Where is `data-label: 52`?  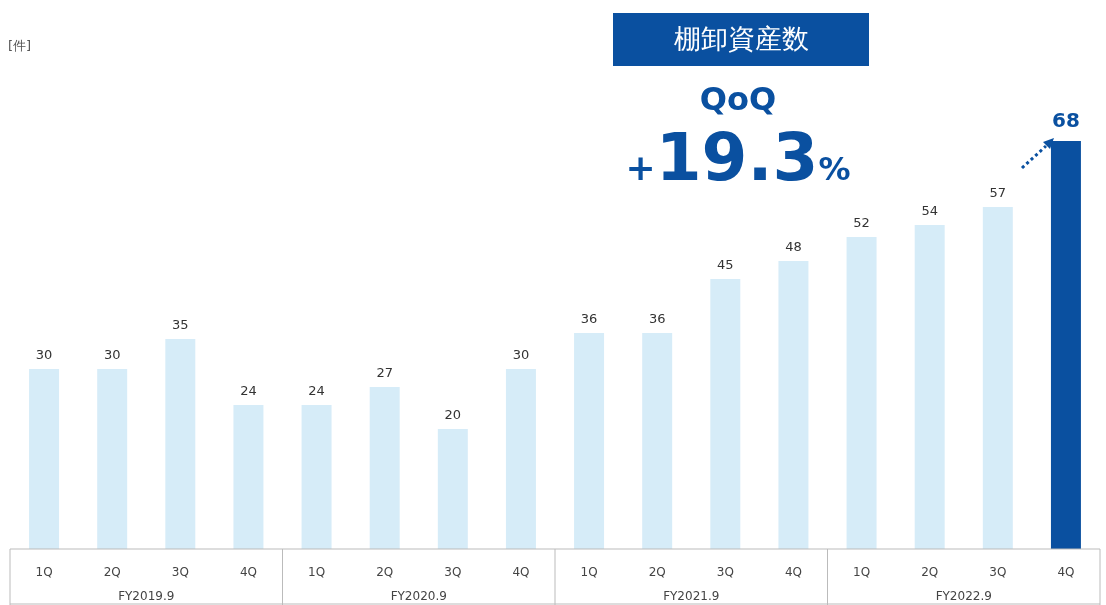 data-label: 52 is located at coordinates (861, 222).